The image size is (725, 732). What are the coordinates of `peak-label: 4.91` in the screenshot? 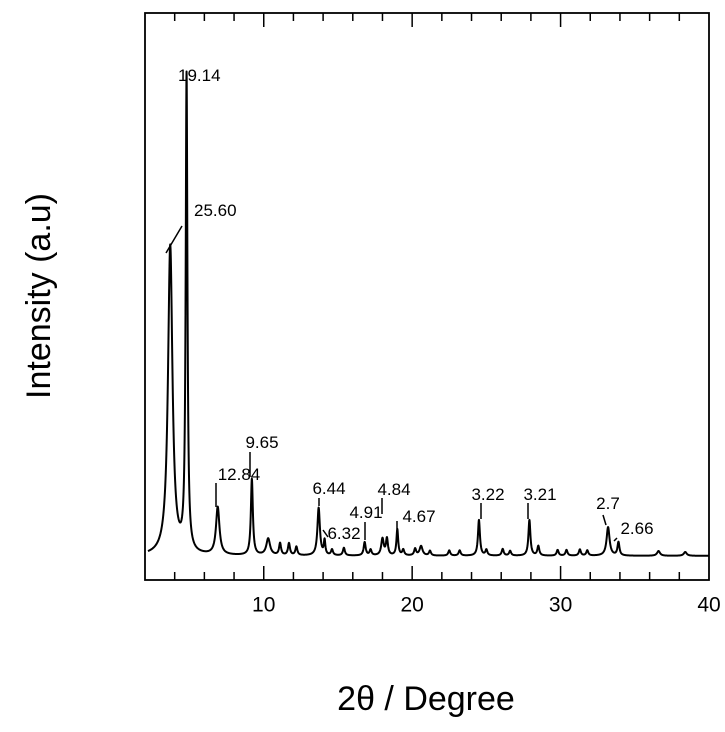 It's located at (365, 512).